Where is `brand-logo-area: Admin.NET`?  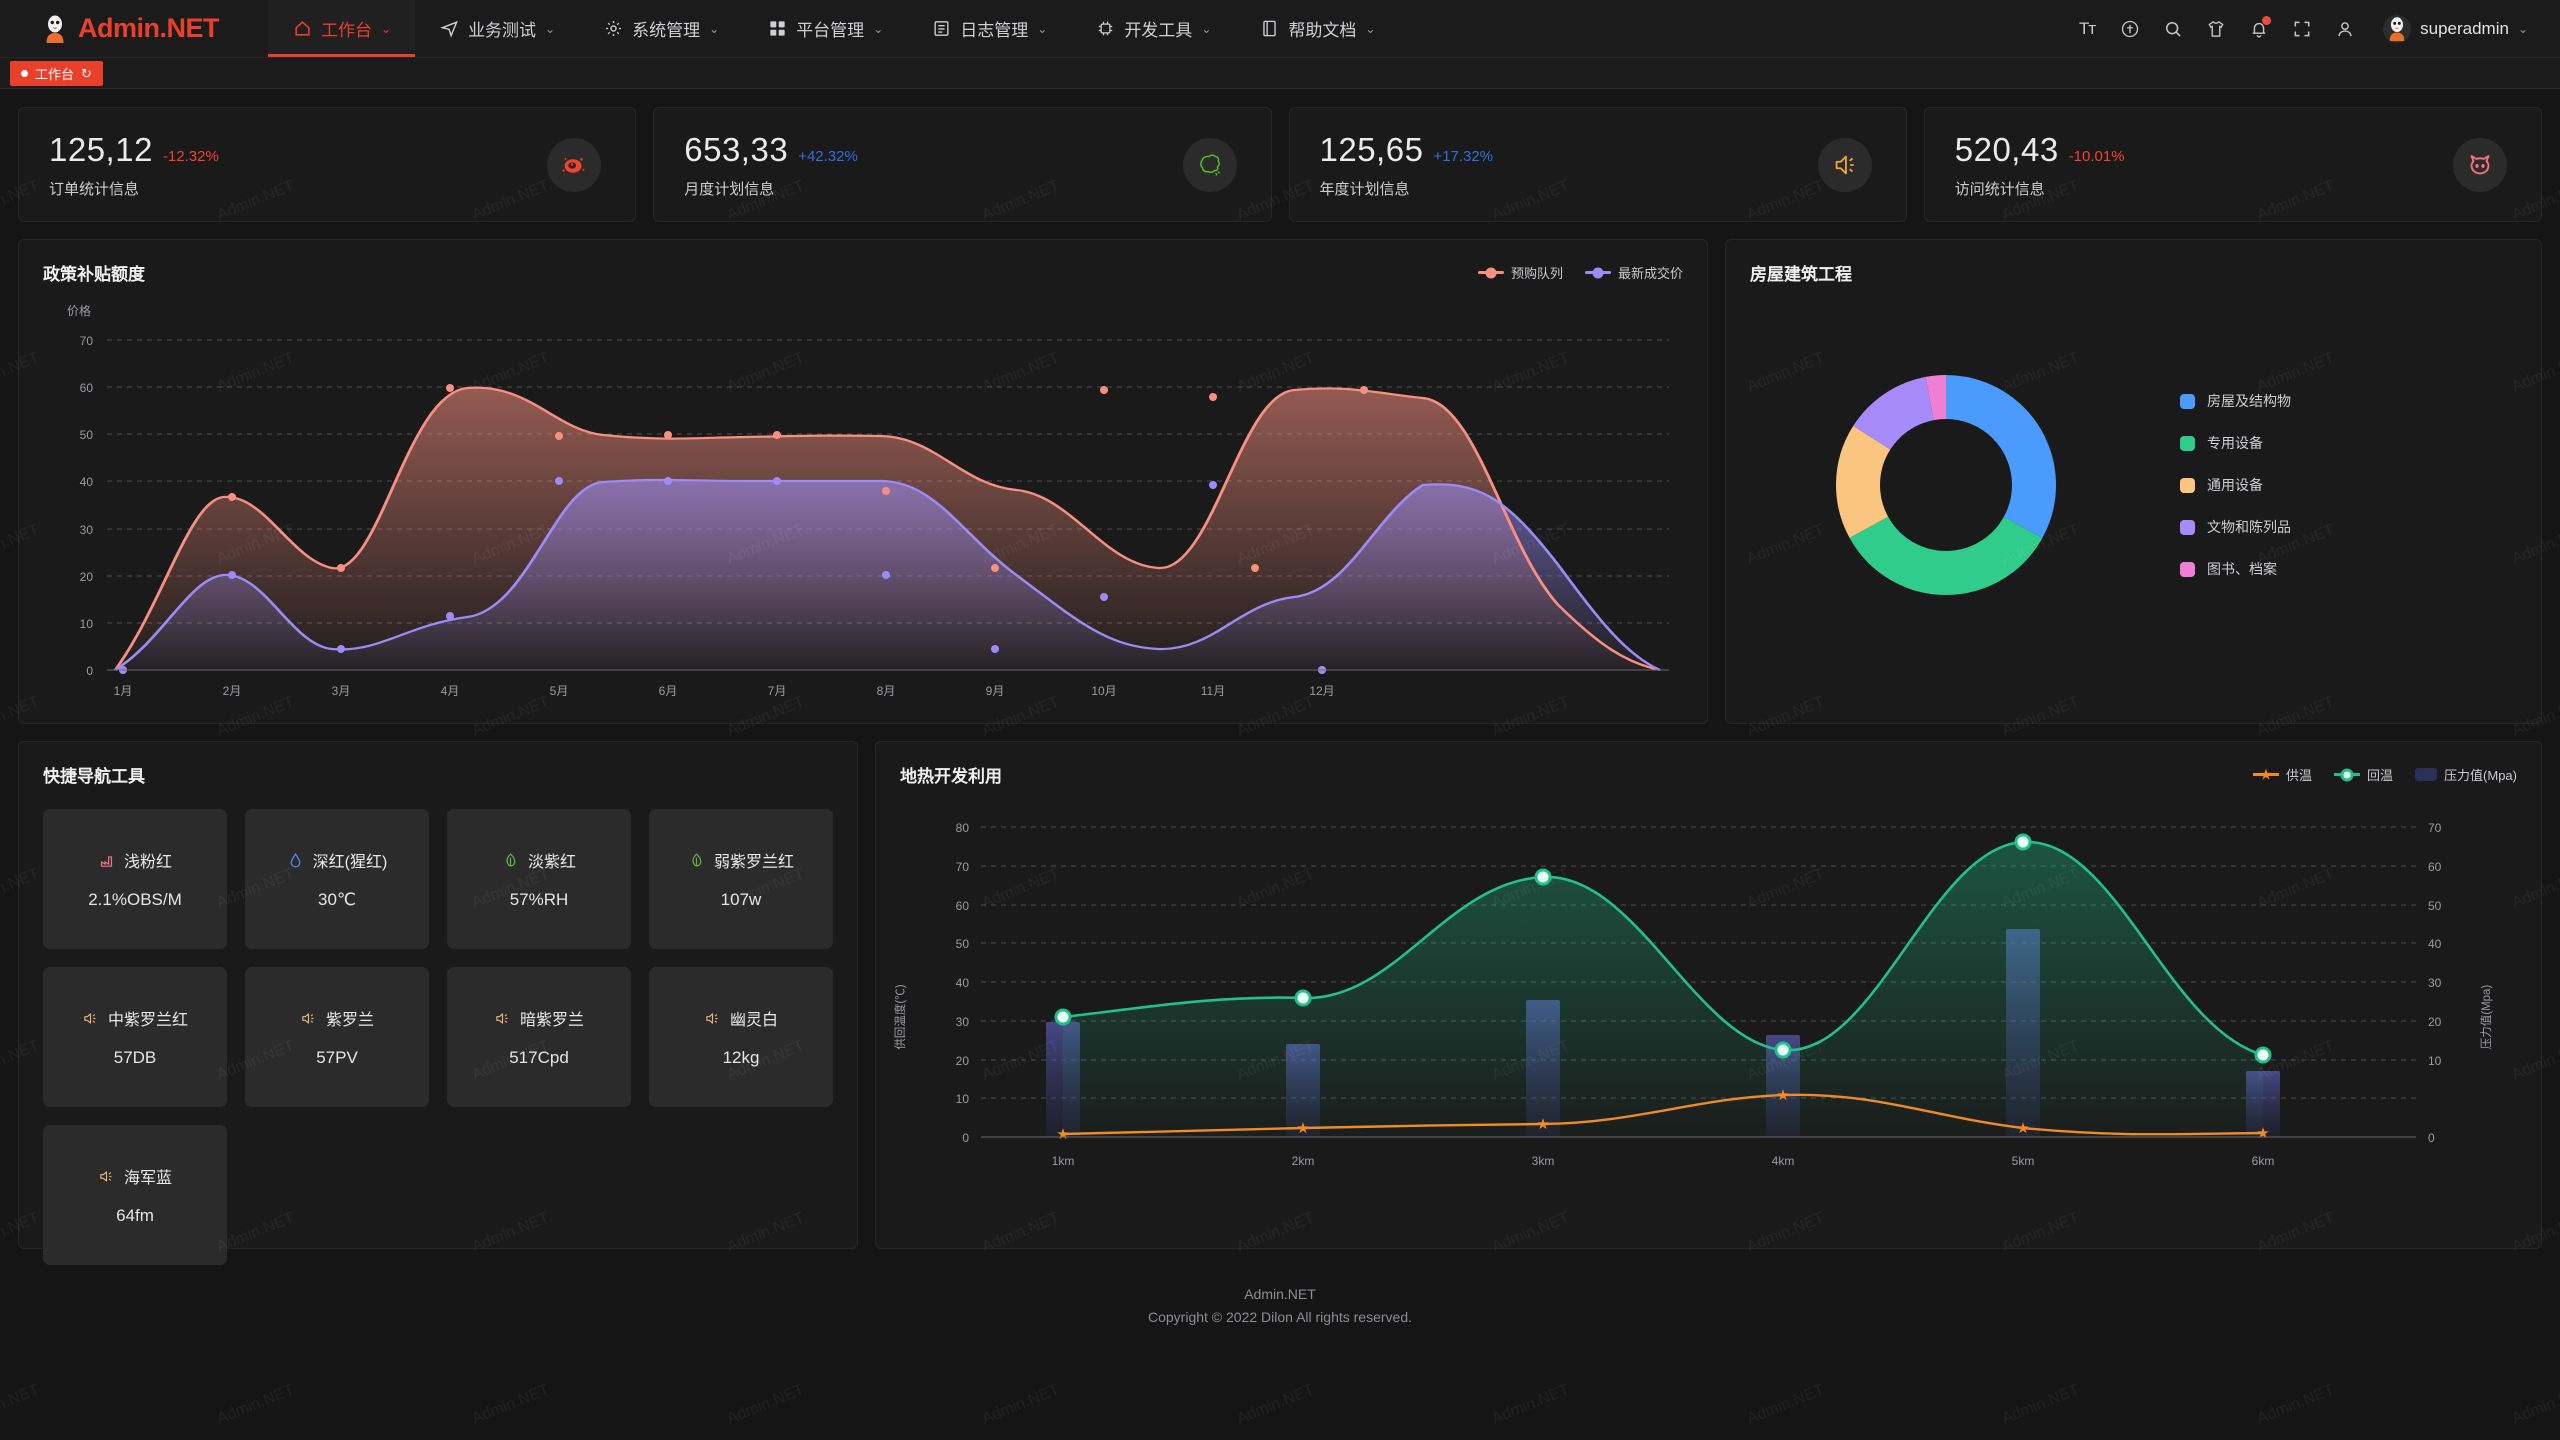 brand-logo-area: Admin.NET is located at coordinates (134, 28).